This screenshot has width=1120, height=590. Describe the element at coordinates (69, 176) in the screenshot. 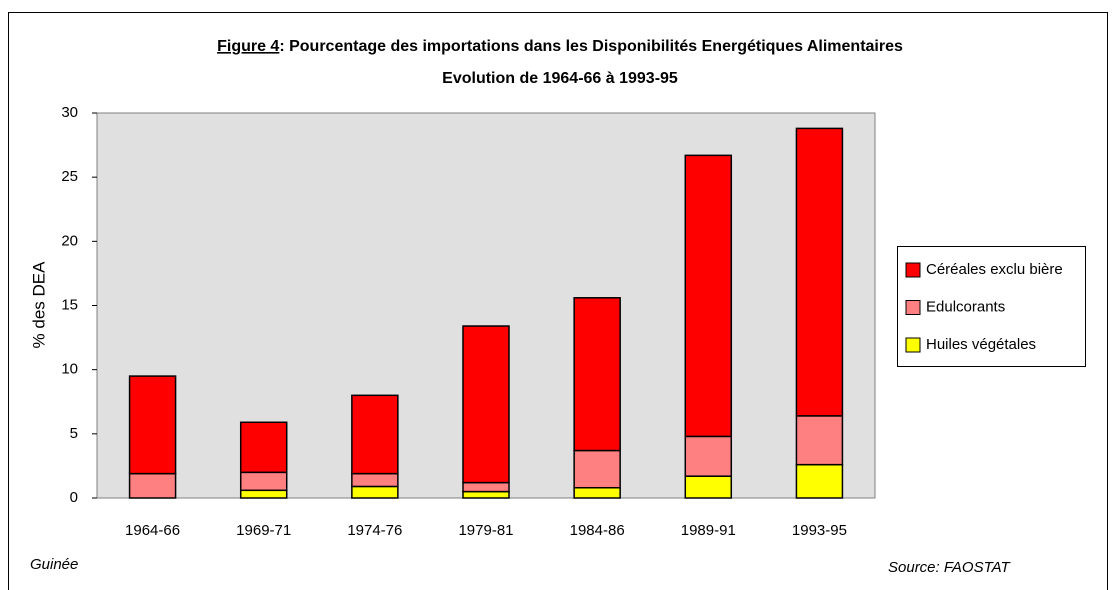

I see `y-tick-label: 25` at that location.